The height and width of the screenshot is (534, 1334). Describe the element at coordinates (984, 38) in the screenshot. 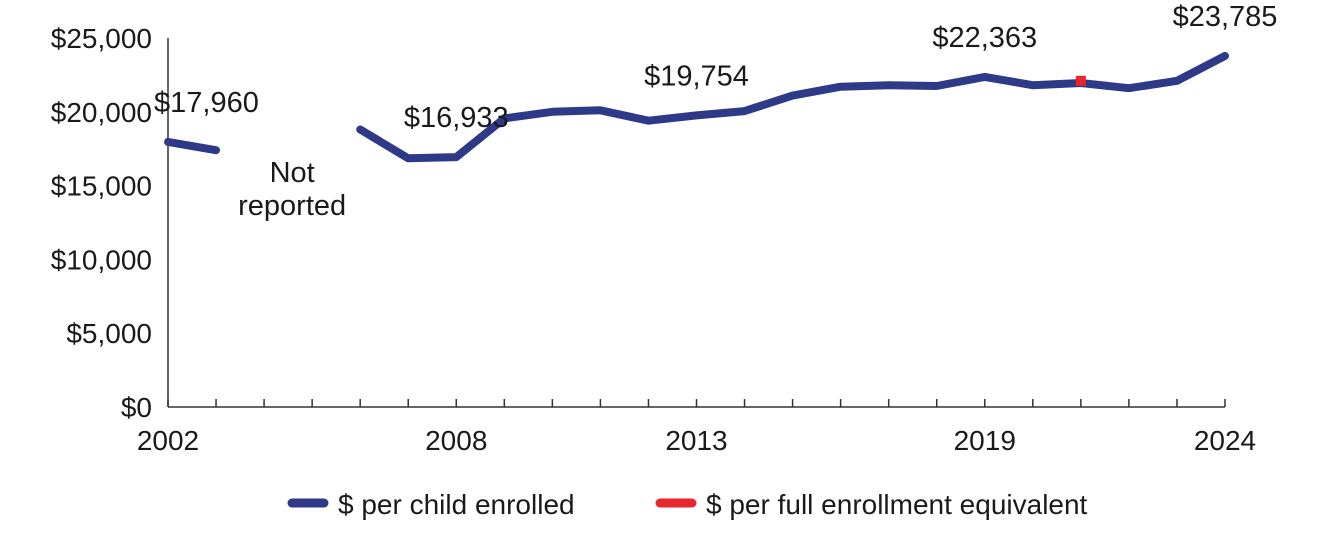

I see `data-label: $22,363` at that location.